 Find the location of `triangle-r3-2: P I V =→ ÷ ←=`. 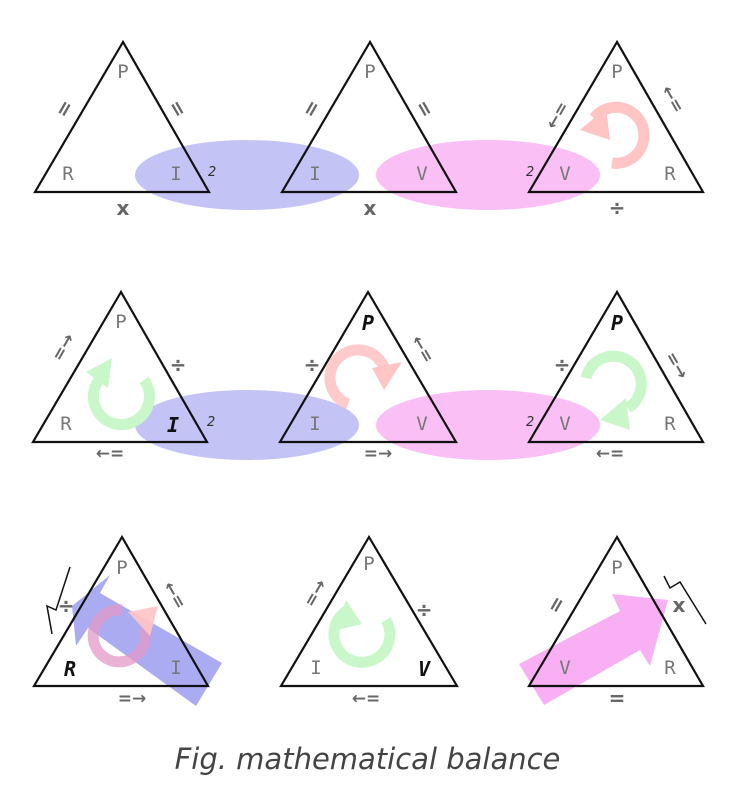

triangle-r3-2: P I V =→ ÷ ←= is located at coordinates (369, 621).